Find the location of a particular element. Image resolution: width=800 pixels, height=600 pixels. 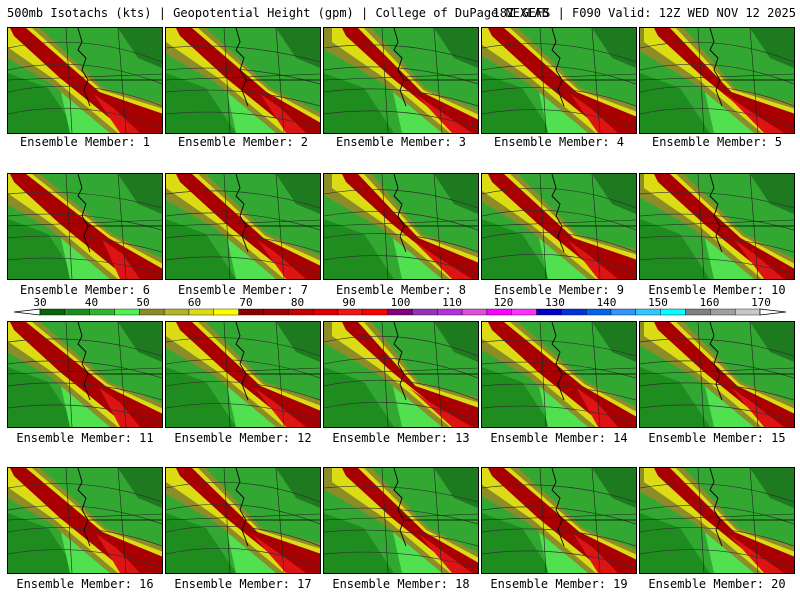

ensemble-member-label: Ensemble Member: 20 is located at coordinates (717, 584).